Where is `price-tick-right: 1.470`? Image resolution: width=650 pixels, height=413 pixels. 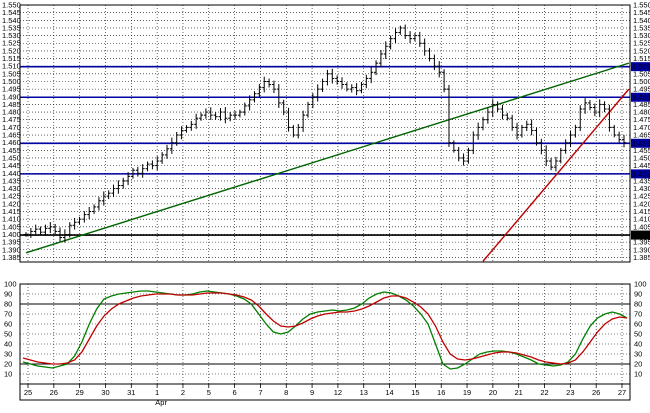 price-tick-right: 1.470 is located at coordinates (641, 127).